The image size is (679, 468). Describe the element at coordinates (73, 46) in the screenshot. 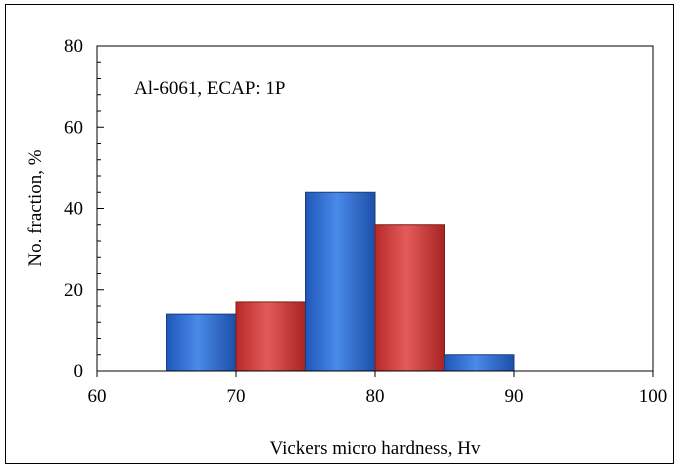

I see `y-tick-label: 80` at that location.